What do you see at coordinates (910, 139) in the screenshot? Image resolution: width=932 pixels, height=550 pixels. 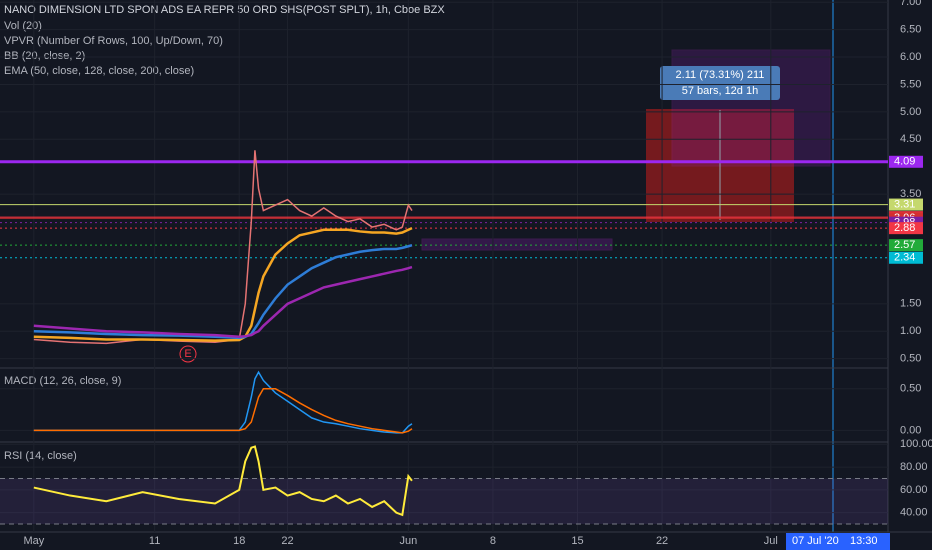 I see `y-tick-label: 4.50` at bounding box center [910, 139].